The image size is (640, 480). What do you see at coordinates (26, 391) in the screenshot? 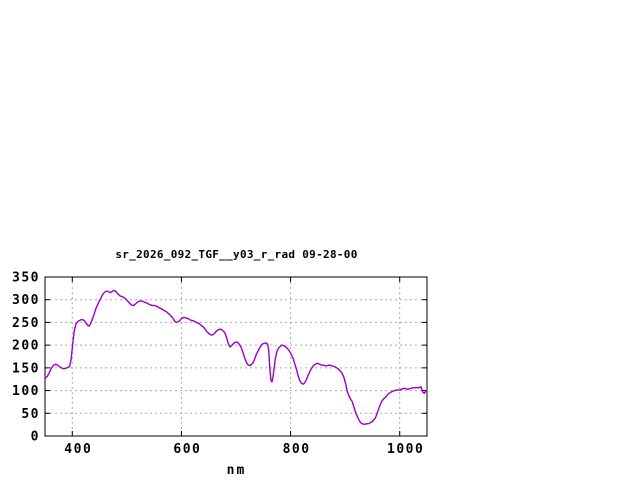
I see `y-tick-label: 100` at bounding box center [26, 391].